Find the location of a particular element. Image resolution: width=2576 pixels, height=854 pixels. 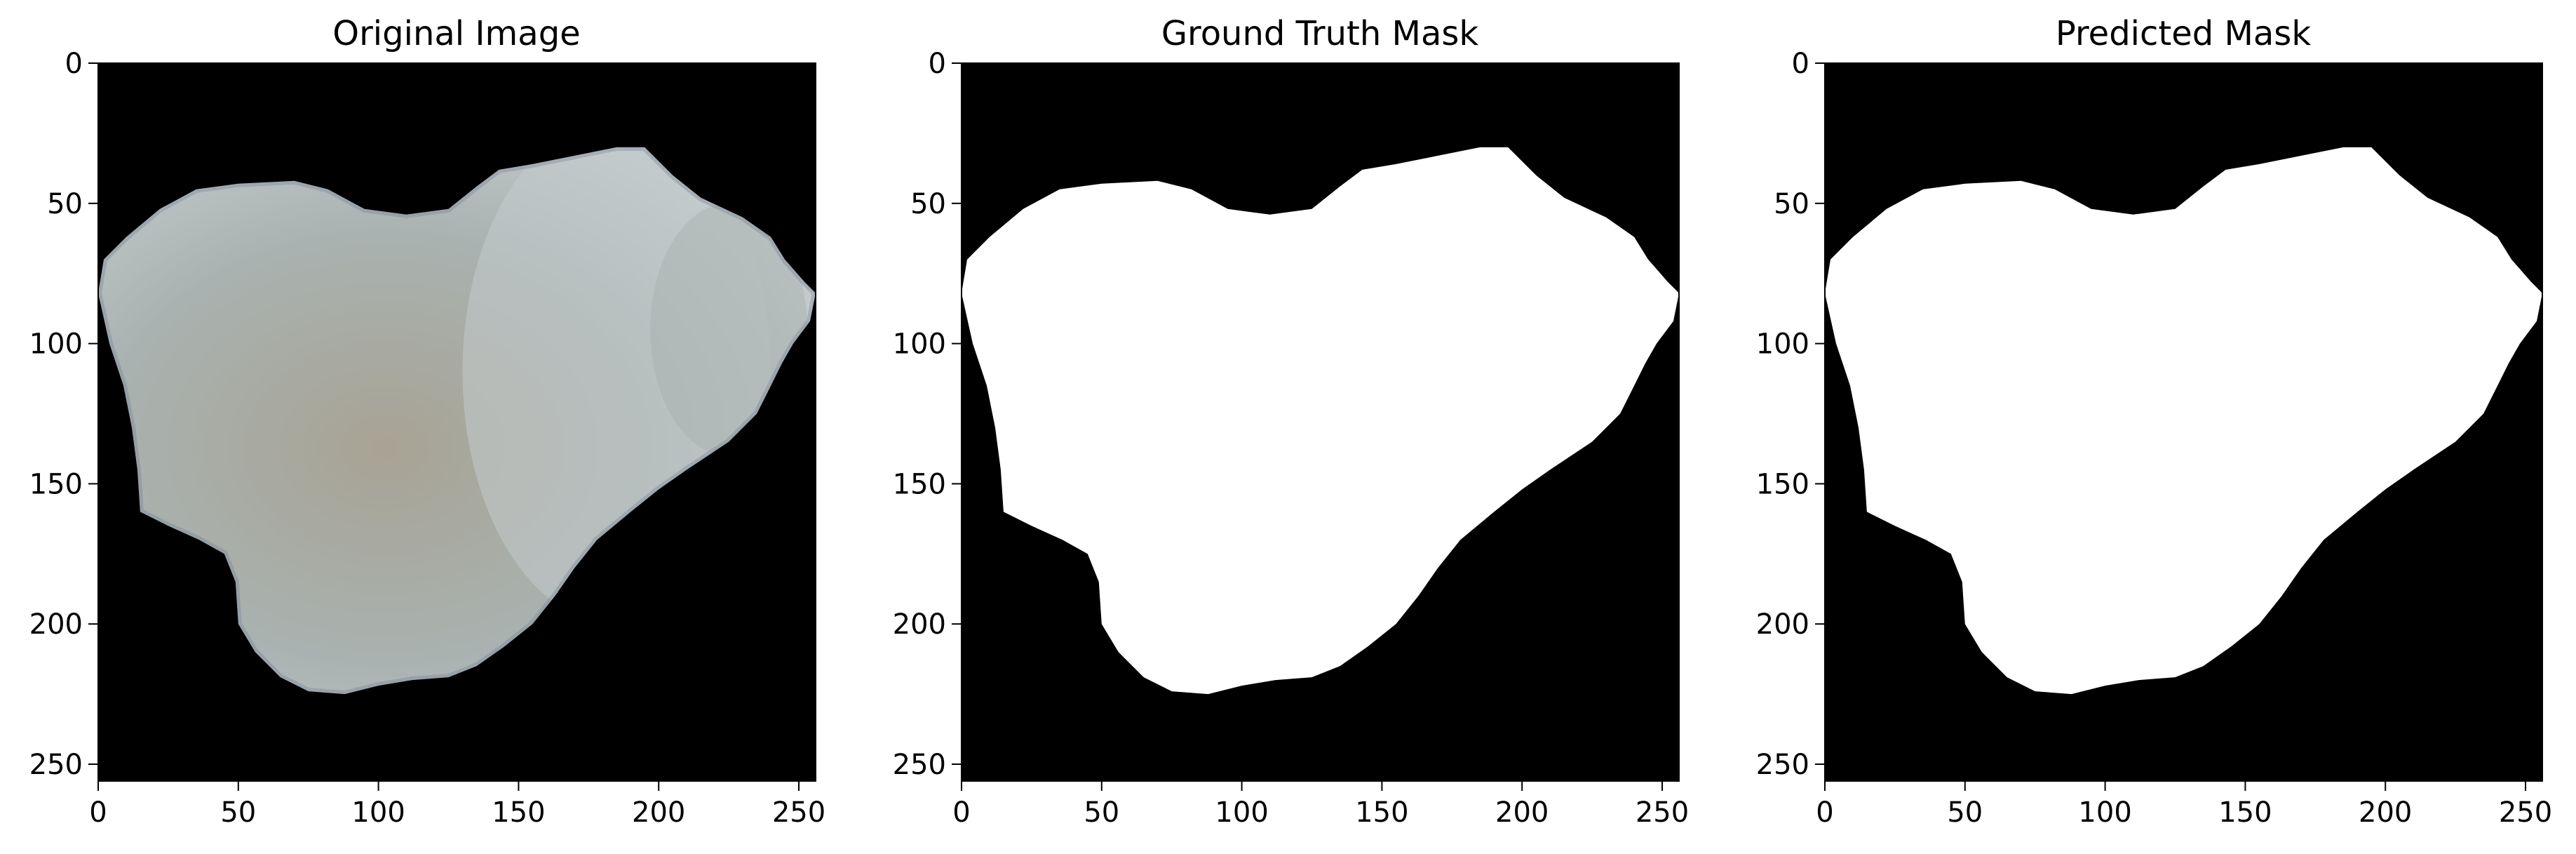

panel-title-ground-truth: Ground Truth Mask is located at coordinates (1320, 33).